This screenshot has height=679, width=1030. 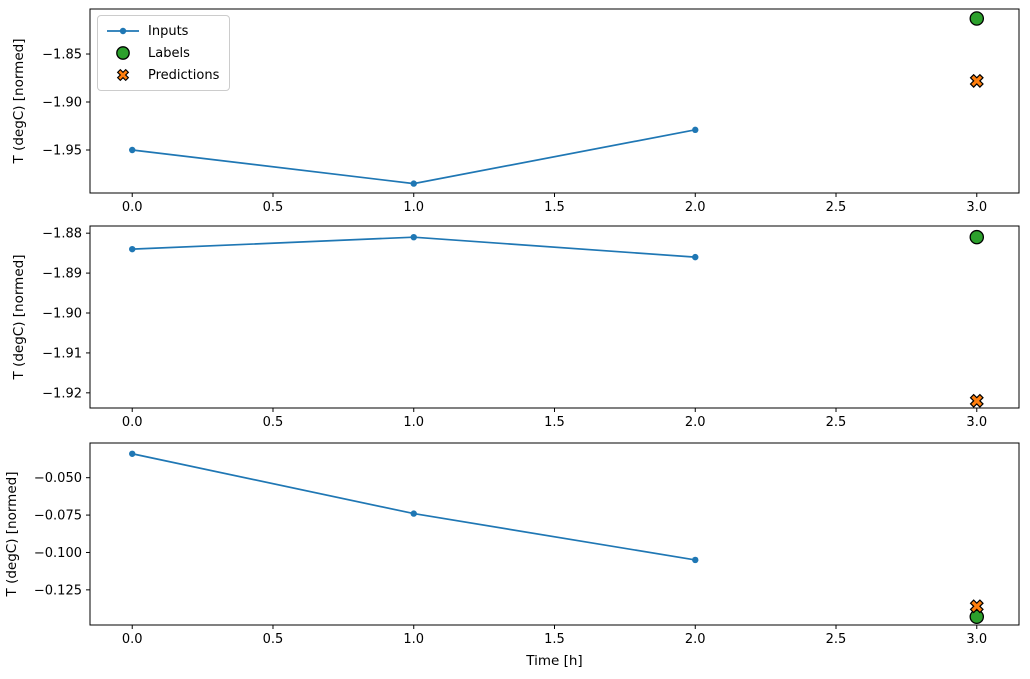 I want to click on y-tick-label: −0.100, so click(x=58, y=553).